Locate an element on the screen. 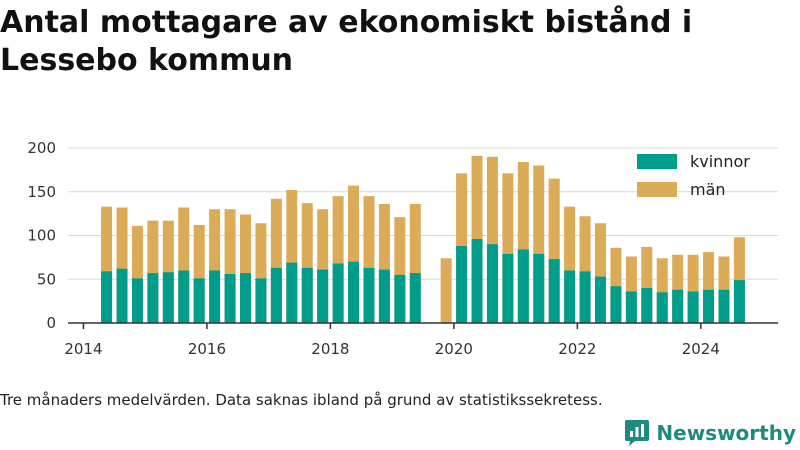  y-tick-label-0: 0 is located at coordinates (51, 323).